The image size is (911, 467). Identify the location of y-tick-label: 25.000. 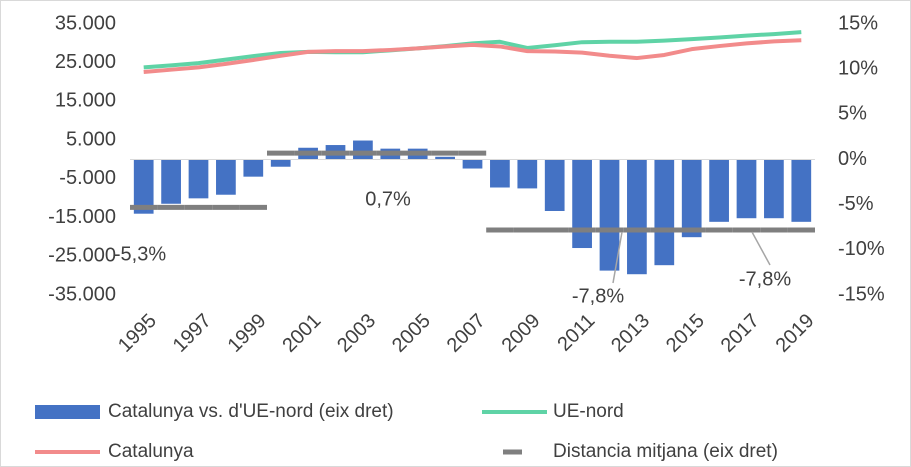
(85, 62).